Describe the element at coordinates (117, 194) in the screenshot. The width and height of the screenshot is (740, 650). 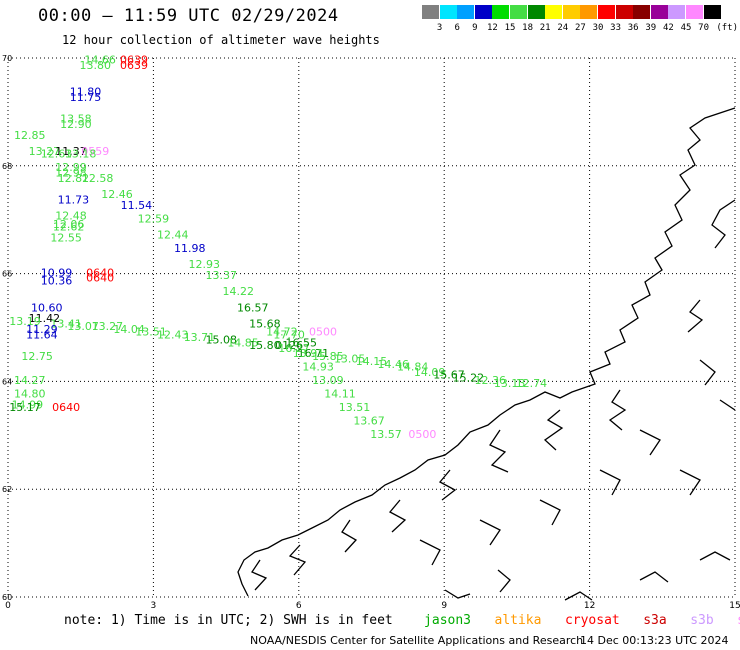
I see `data-point-label: 12.46` at that location.